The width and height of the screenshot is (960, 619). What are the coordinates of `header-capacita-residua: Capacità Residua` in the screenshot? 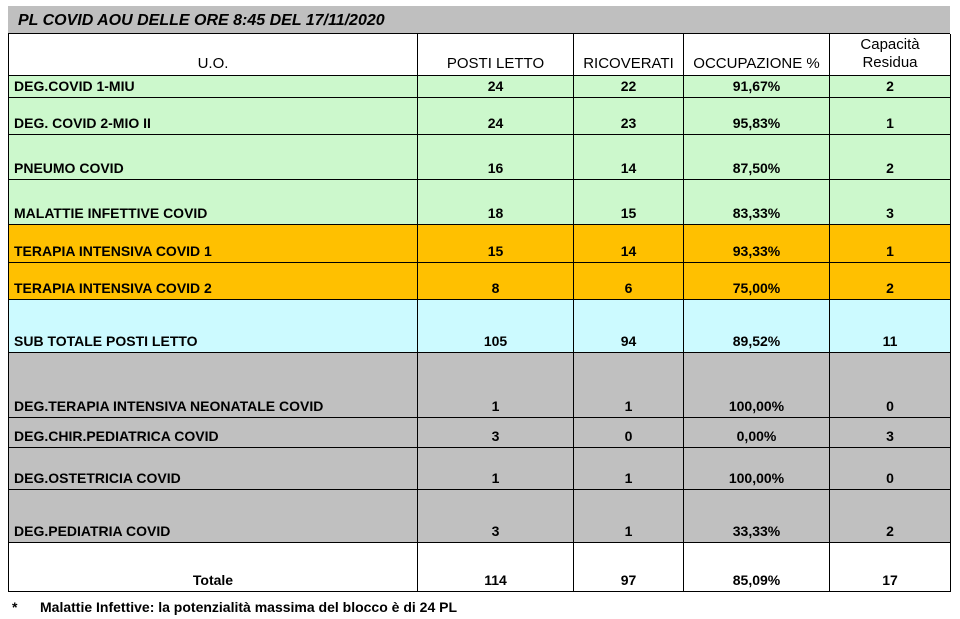 It's located at (890, 55).